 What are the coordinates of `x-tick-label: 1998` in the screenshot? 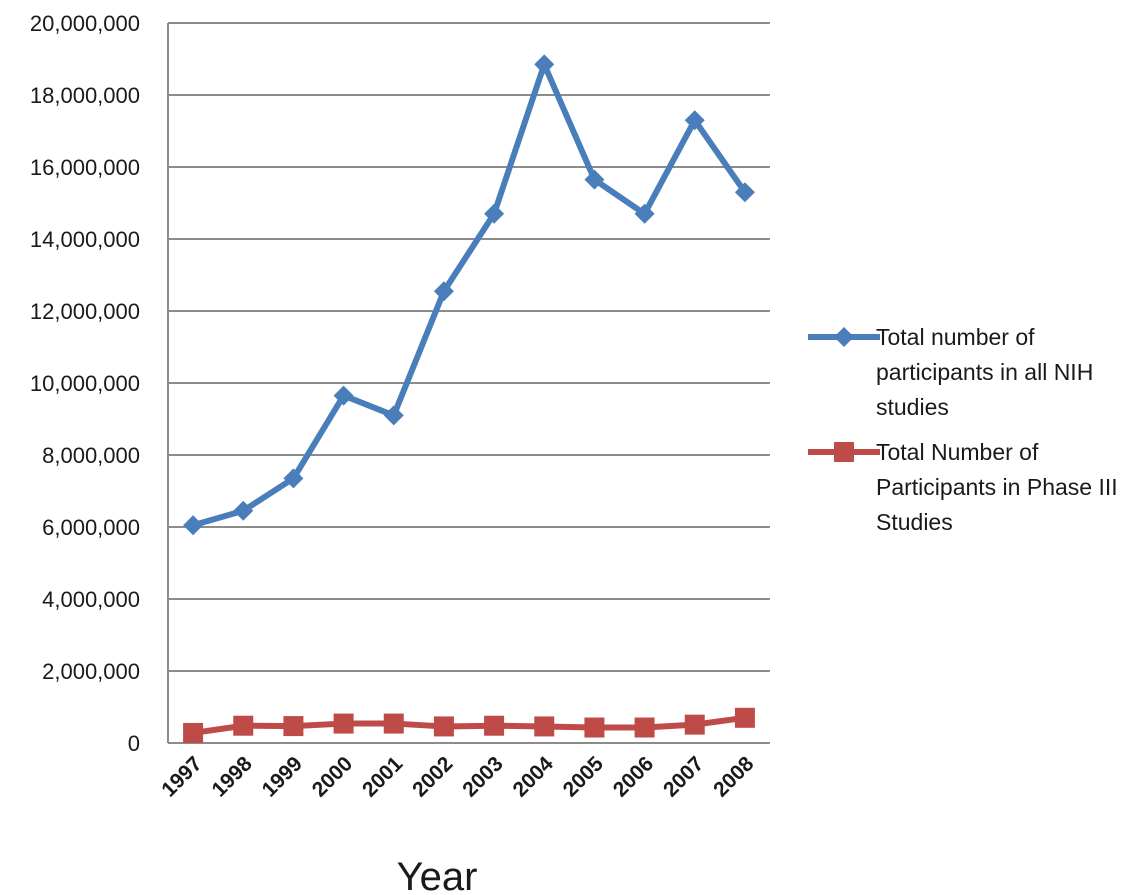 It's located at (232, 777).